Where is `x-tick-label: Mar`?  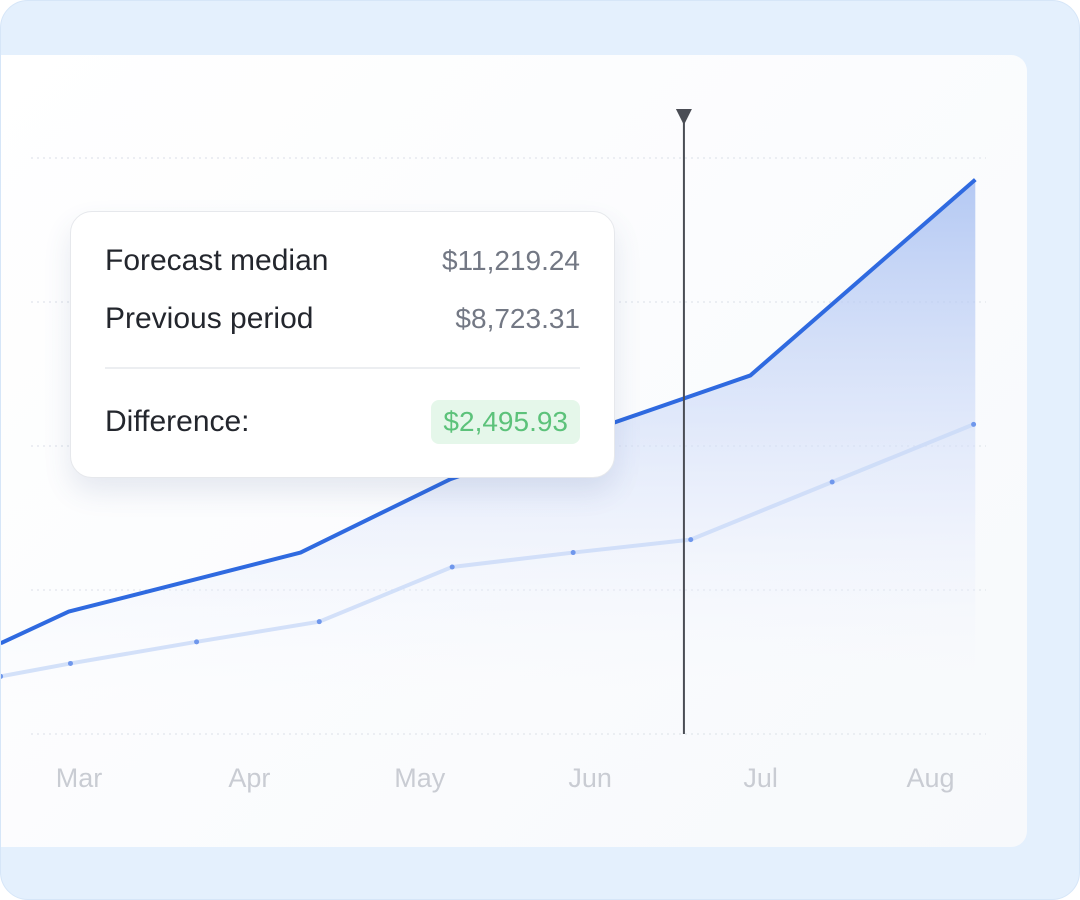
x-tick-label: Mar is located at coordinates (79, 778).